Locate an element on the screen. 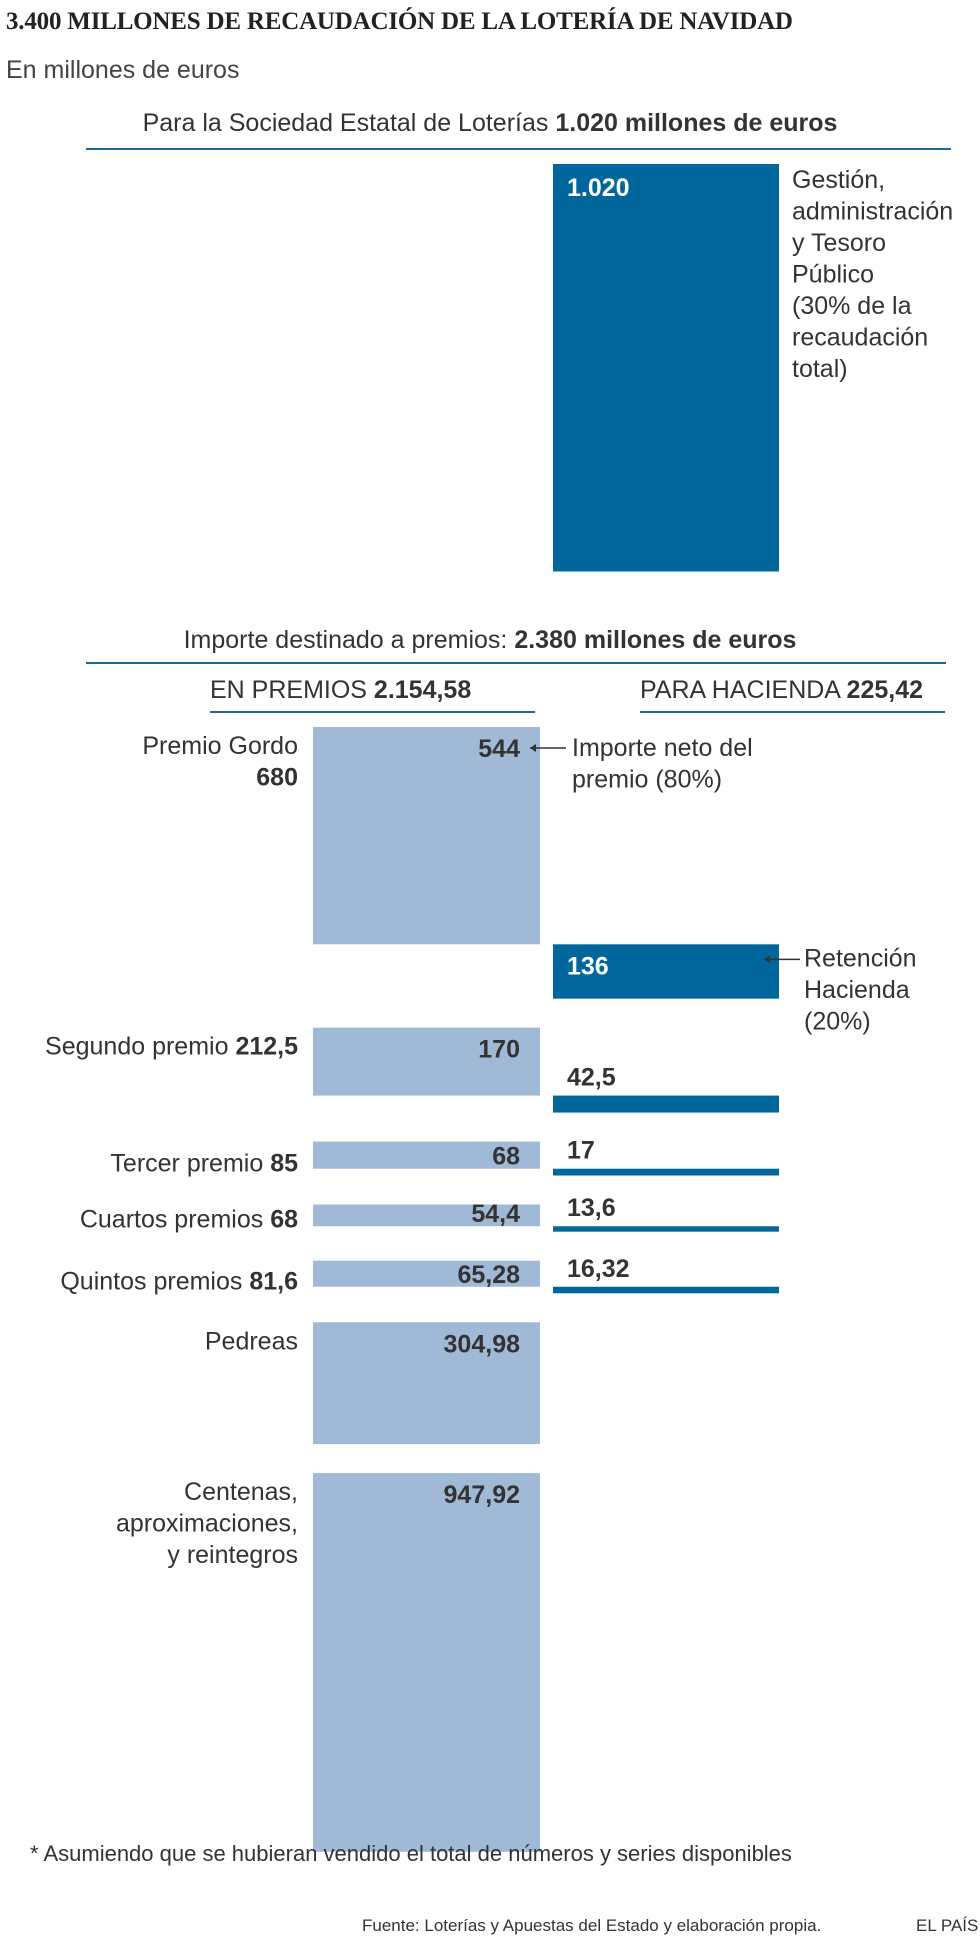  category-label: aproximaciones, is located at coordinates (207, 1524).